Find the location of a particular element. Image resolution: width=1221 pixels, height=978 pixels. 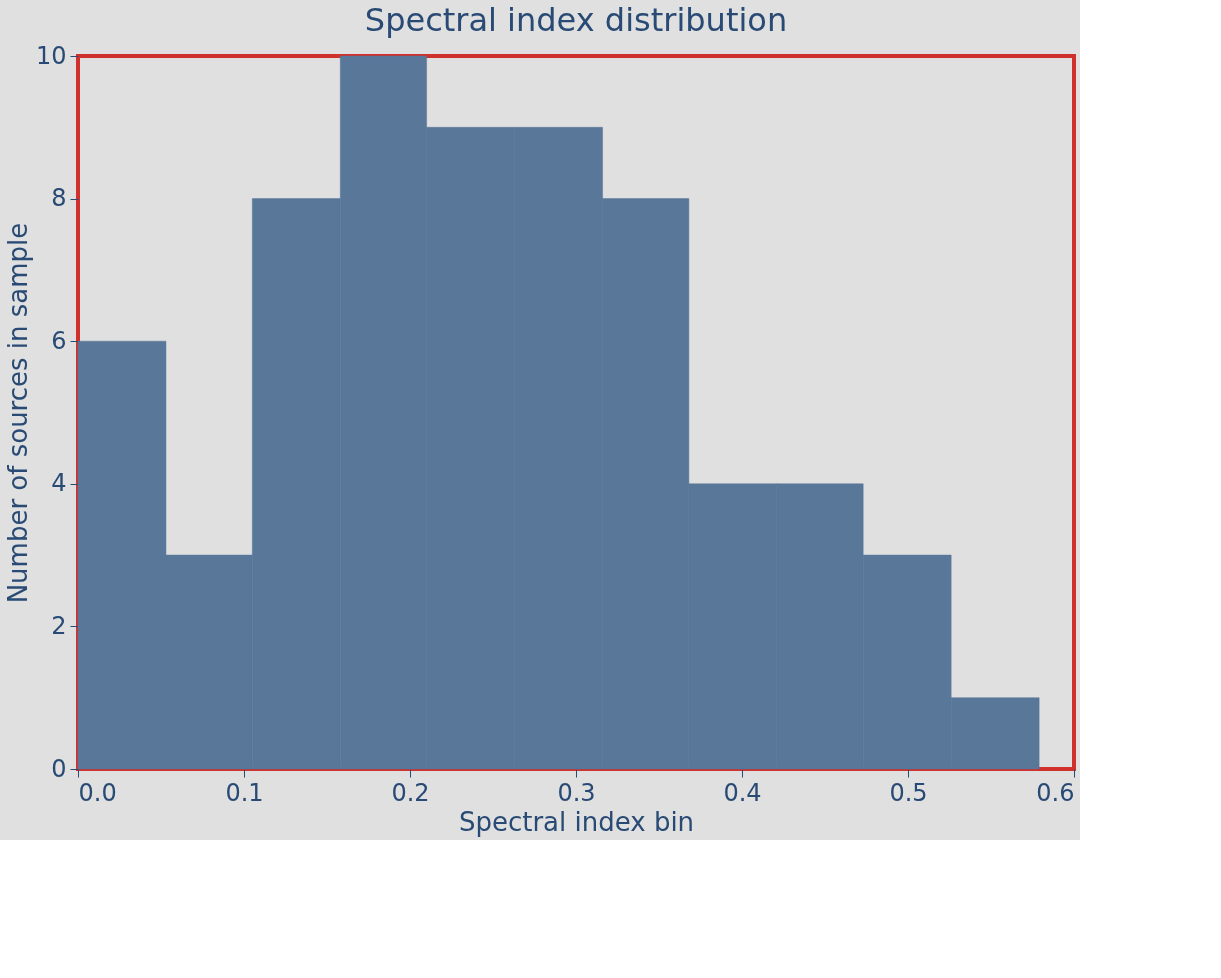

x-tick-label: 0.0 is located at coordinates (97, 792).